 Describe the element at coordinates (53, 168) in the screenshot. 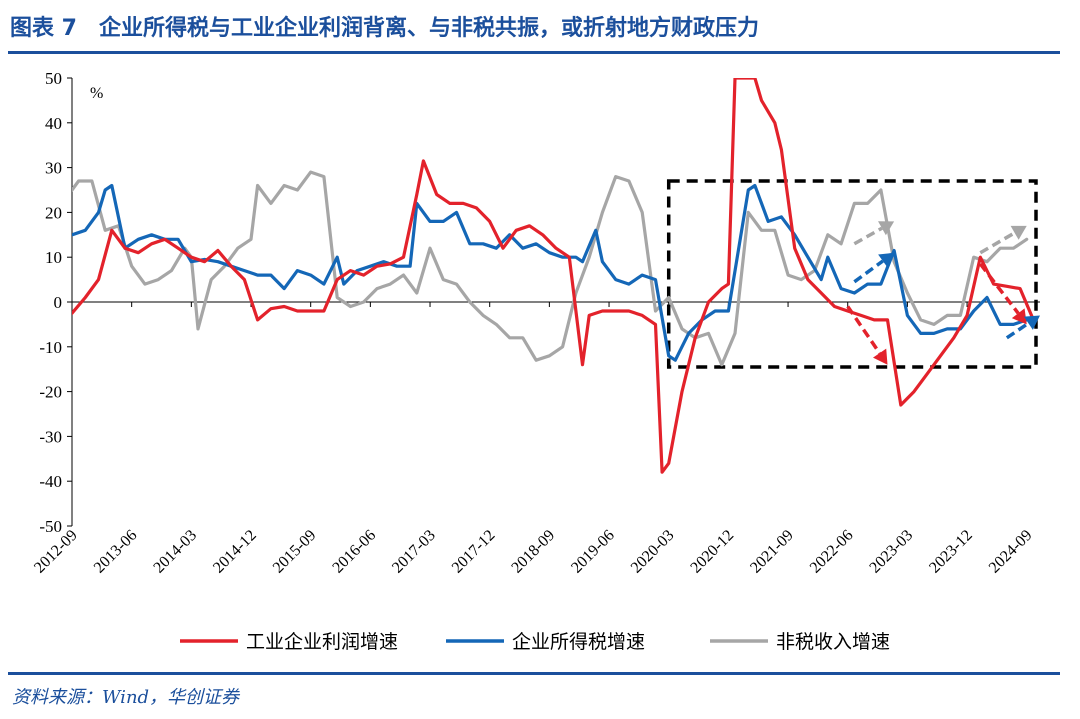

I see `y-tick-label: 30` at that location.